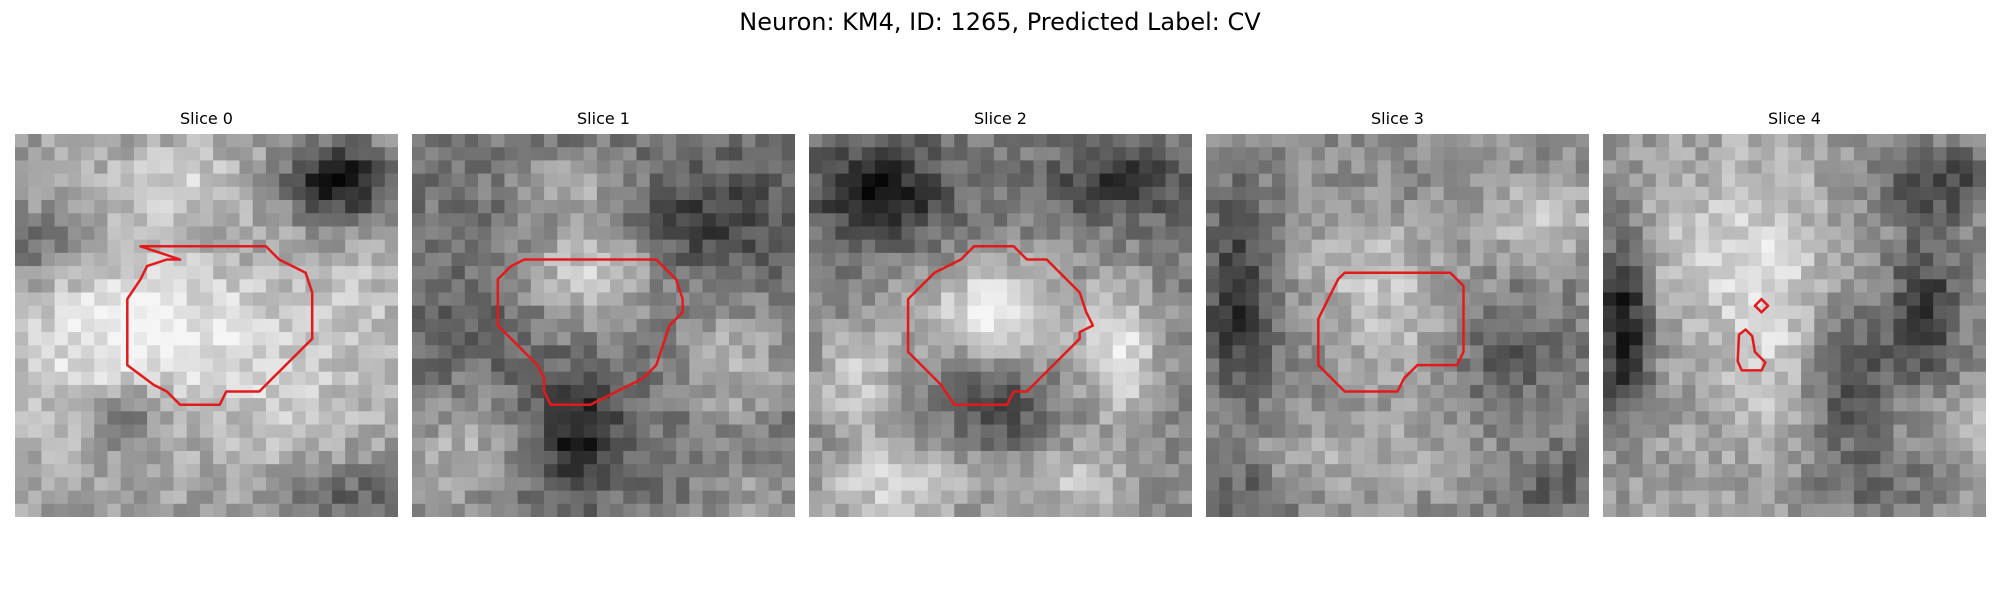 This screenshot has width=2000, height=600. I want to click on slice-panel-1: Slice 1, so click(603, 312).